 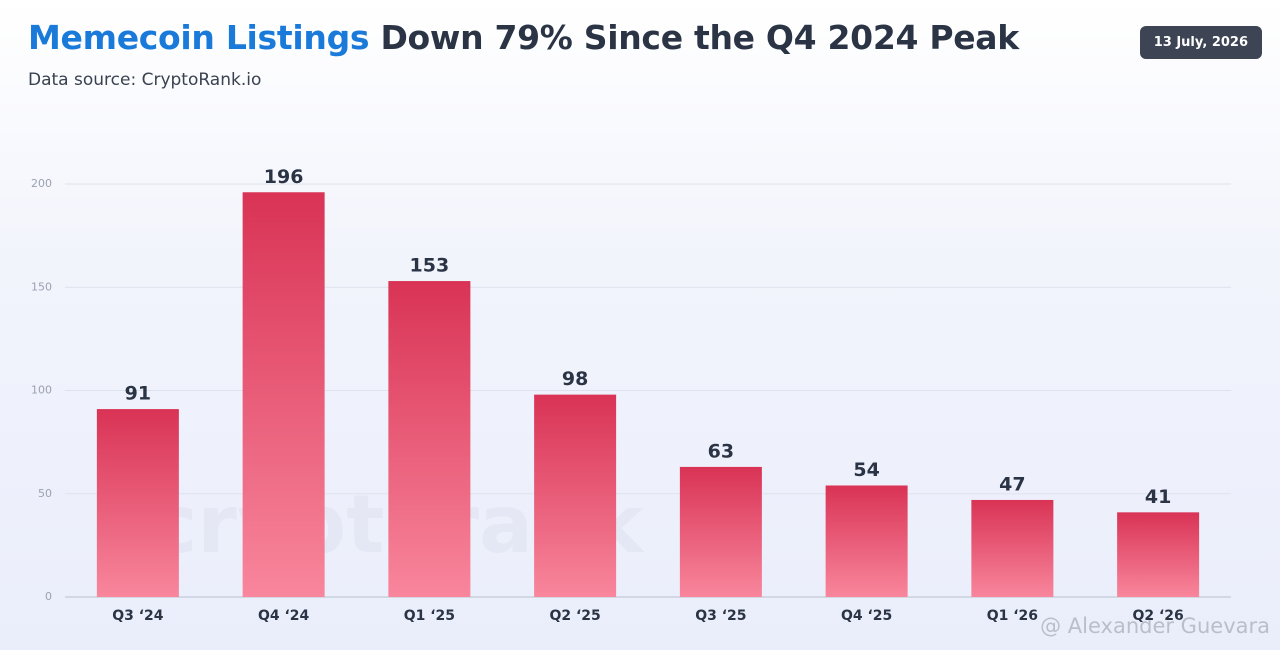 I want to click on x-tick-label: Q2 ‘26, so click(x=1157, y=616).